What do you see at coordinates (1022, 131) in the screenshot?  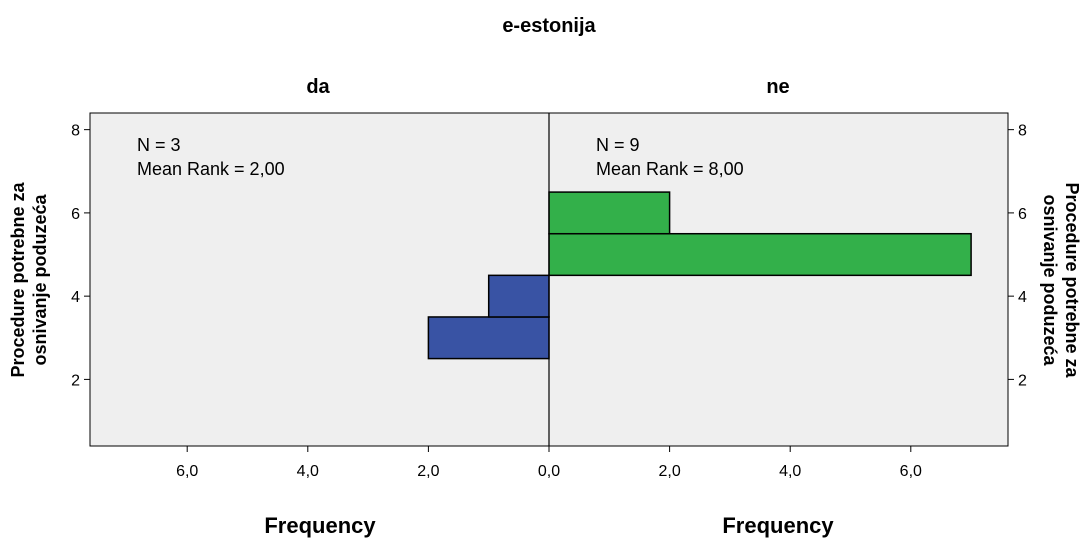 I see `y-tick-label-right-3: 8` at bounding box center [1022, 131].